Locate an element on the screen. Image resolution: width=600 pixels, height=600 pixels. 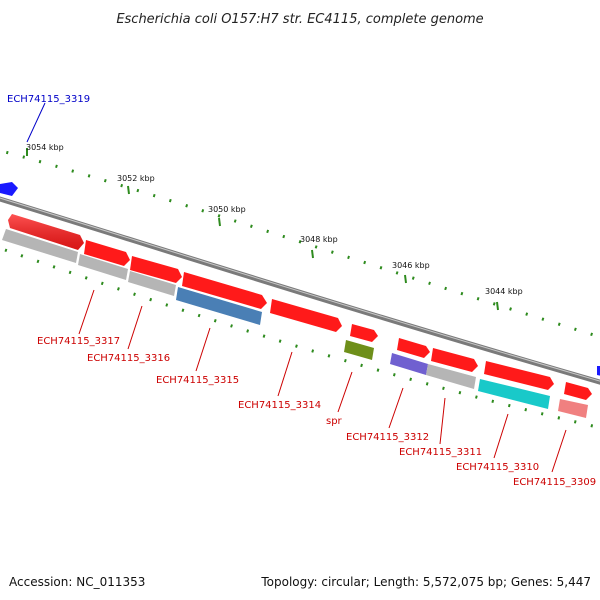
scale-label: 3044 kbp is located at coordinates (504, 291).